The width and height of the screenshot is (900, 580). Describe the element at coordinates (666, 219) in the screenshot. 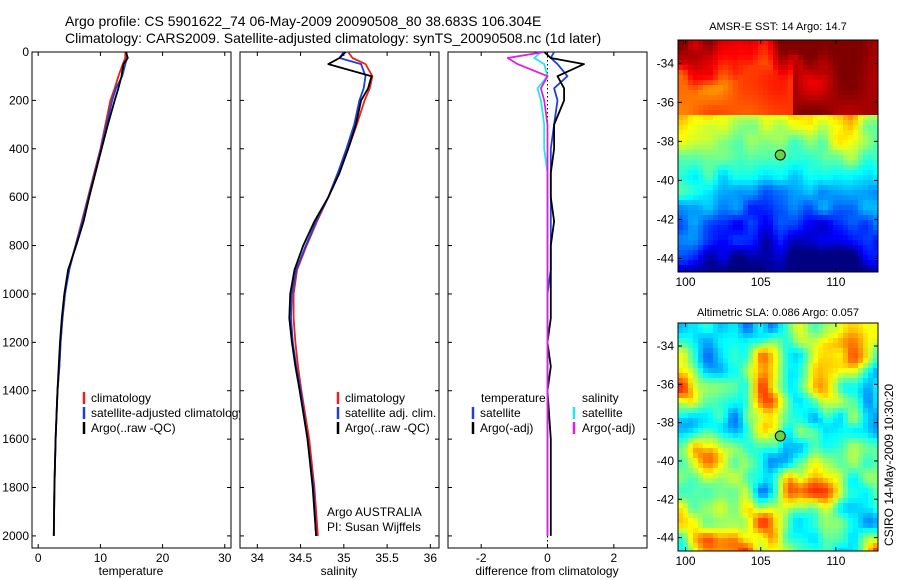

I see `lat-tick-label: -42` at that location.